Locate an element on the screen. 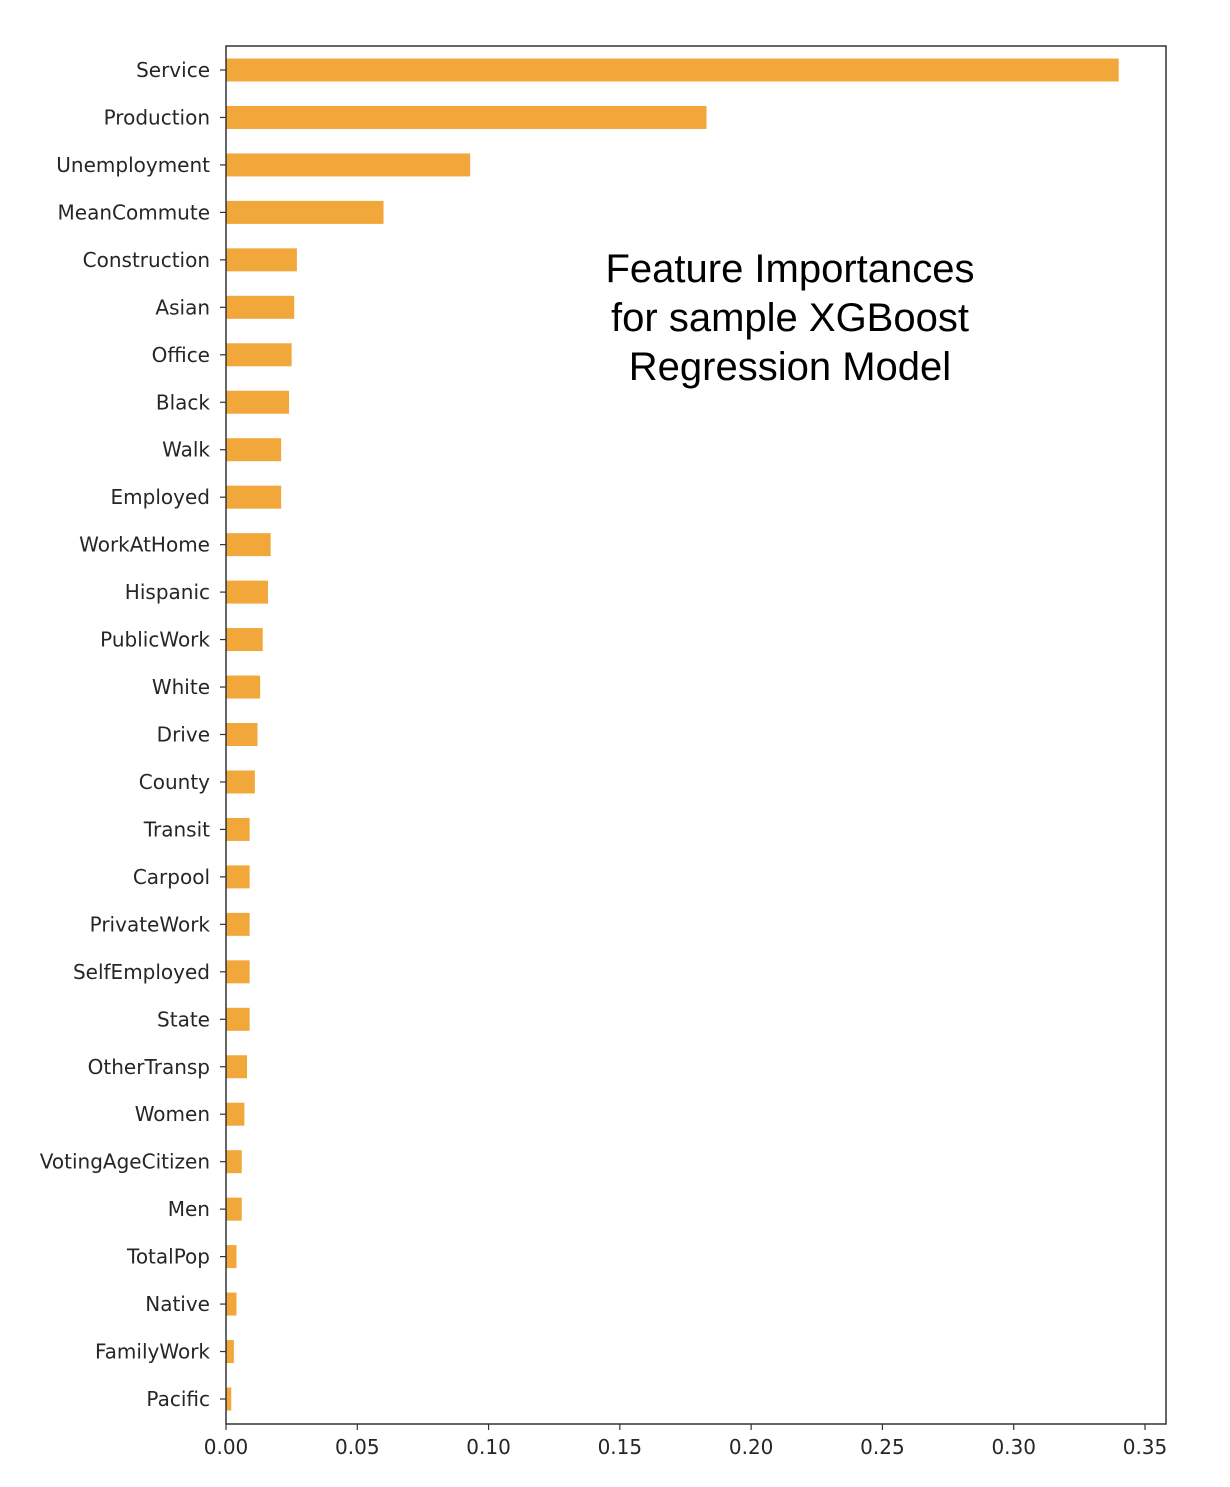 Image resolution: width=1230 pixels, height=1487 pixels. y-tick-label: SelfEmployed is located at coordinates (141, 972).